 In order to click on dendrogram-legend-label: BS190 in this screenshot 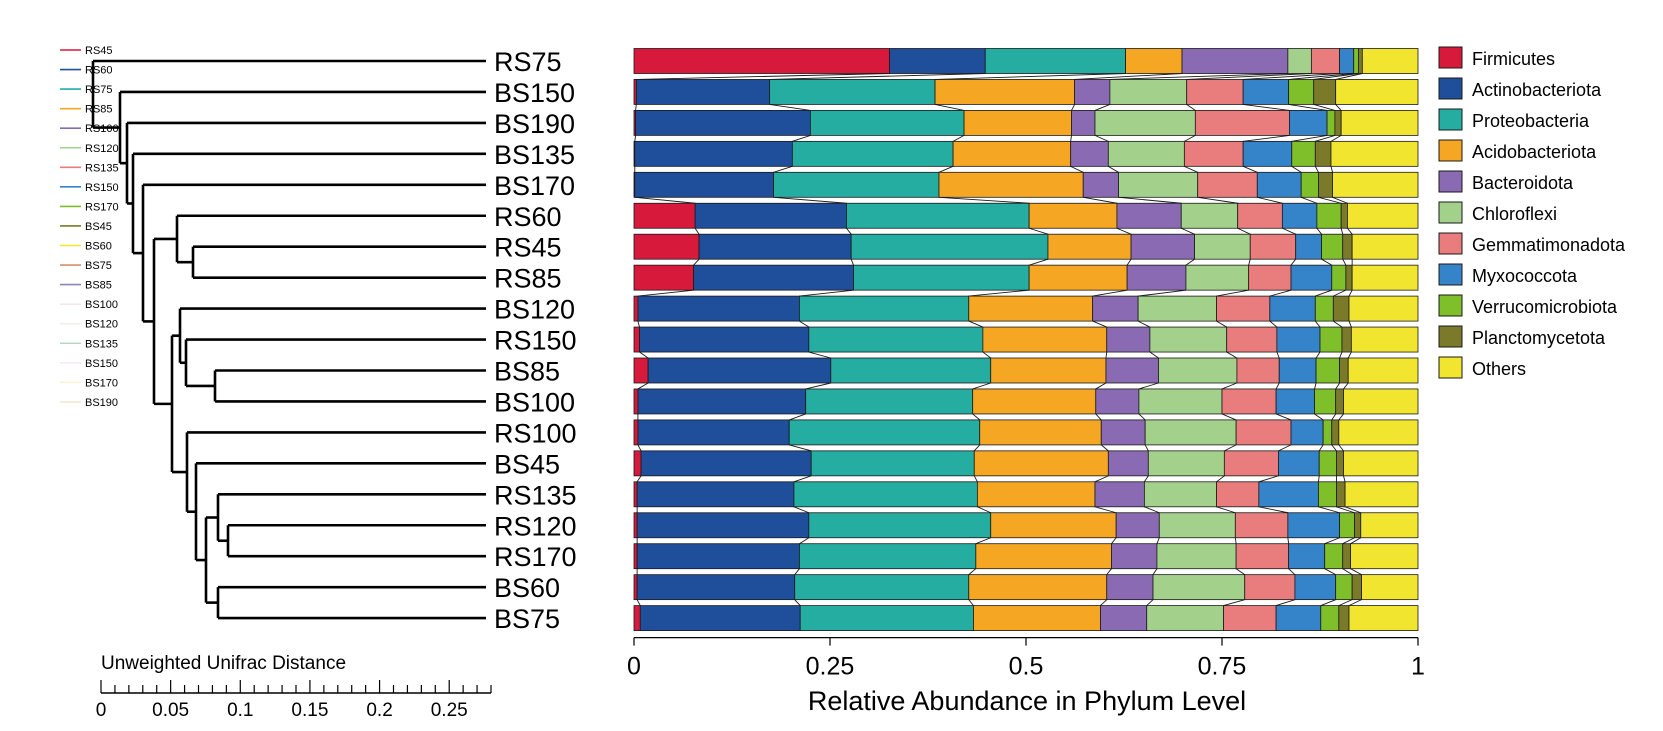, I will do `click(101, 403)`.